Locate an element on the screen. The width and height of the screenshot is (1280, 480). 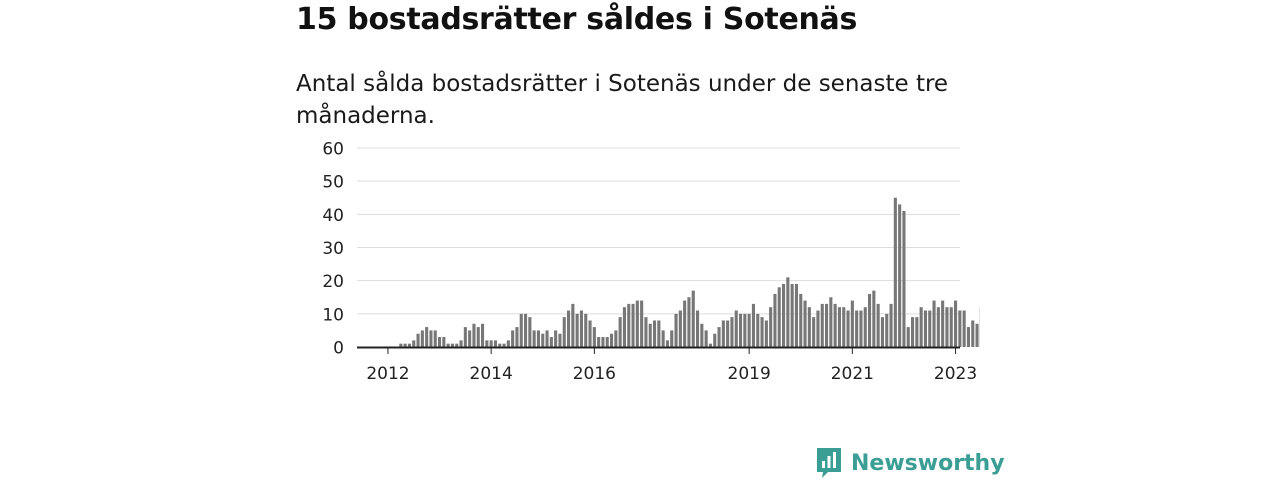
x-tick-label: 2021 is located at coordinates (852, 374).